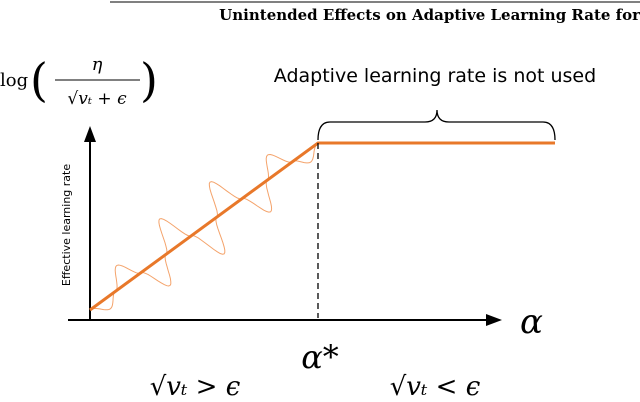 The width and height of the screenshot is (640, 402). What do you see at coordinates (39, 80) in the screenshot?
I see `paren-left: (` at bounding box center [39, 80].